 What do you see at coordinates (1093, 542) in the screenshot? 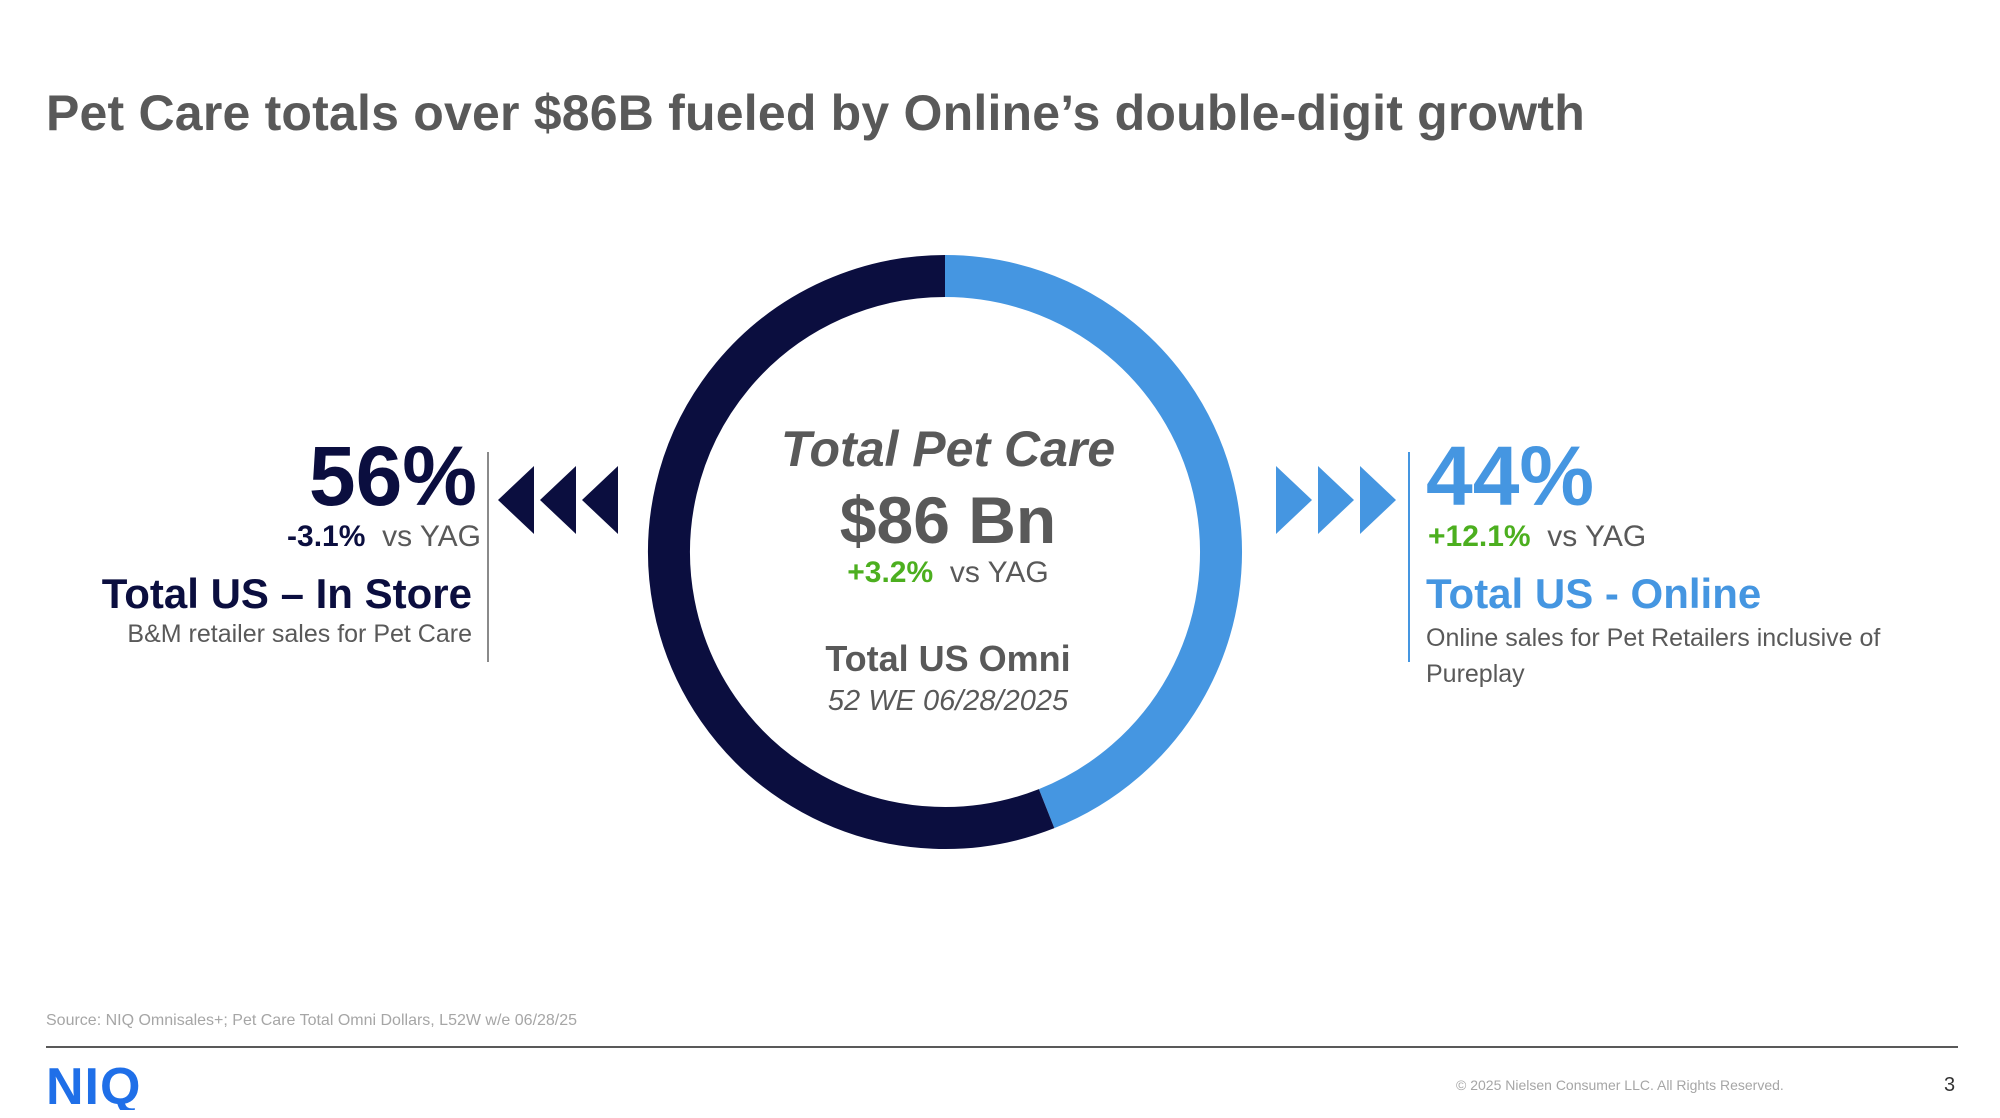
I see `donut-slice-online` at bounding box center [1093, 542].